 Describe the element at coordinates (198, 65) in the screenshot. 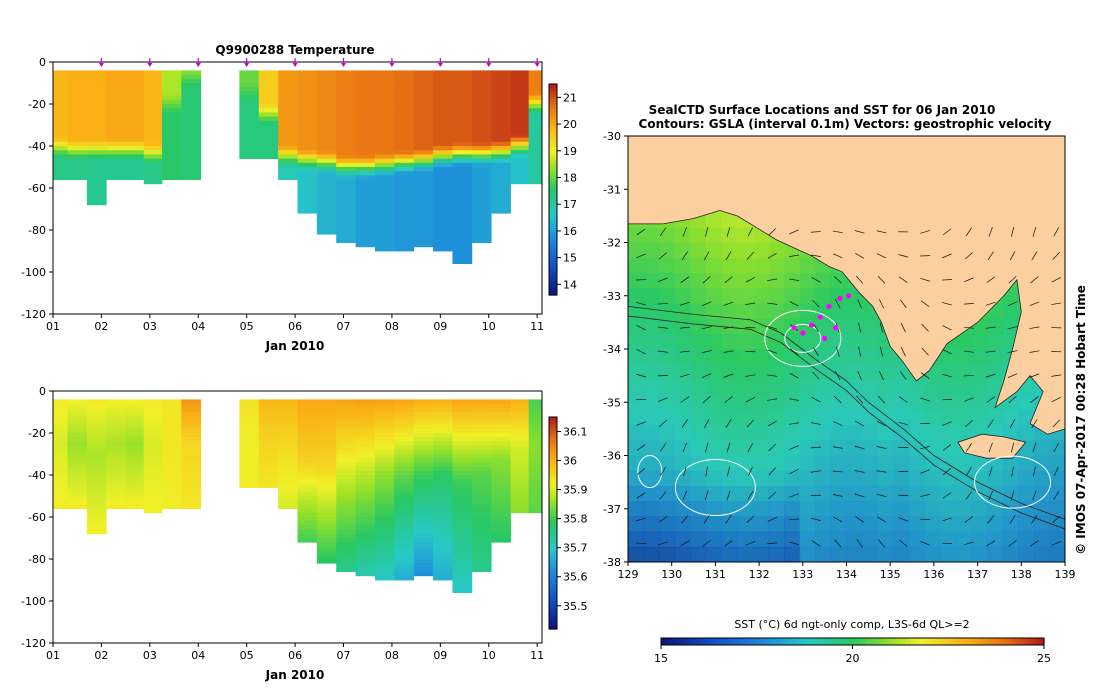

I see `profile-marker-head` at that location.